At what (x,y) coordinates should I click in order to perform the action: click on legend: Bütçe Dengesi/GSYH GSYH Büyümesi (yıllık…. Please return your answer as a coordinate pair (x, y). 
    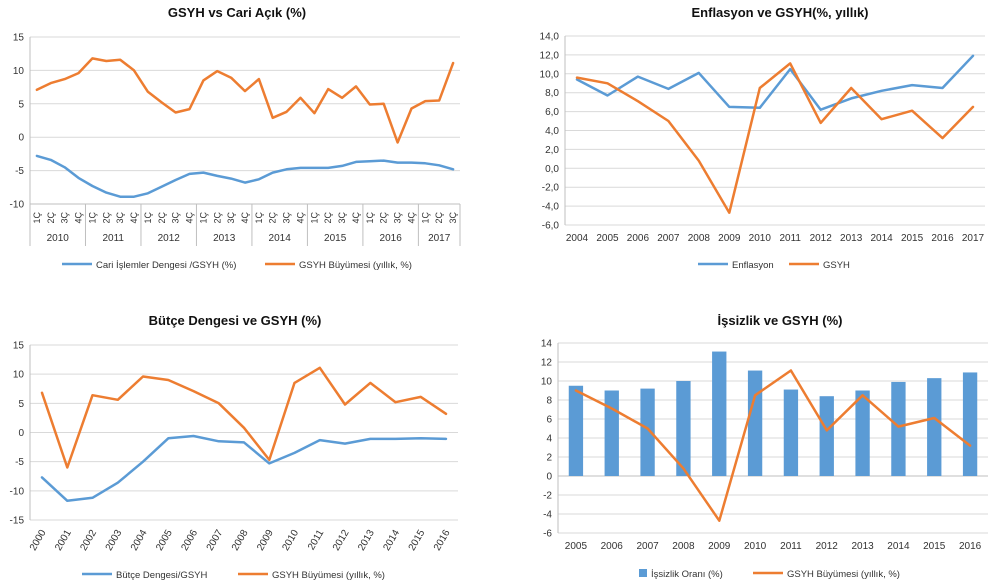
    Looking at the image, I should click on (233, 575).